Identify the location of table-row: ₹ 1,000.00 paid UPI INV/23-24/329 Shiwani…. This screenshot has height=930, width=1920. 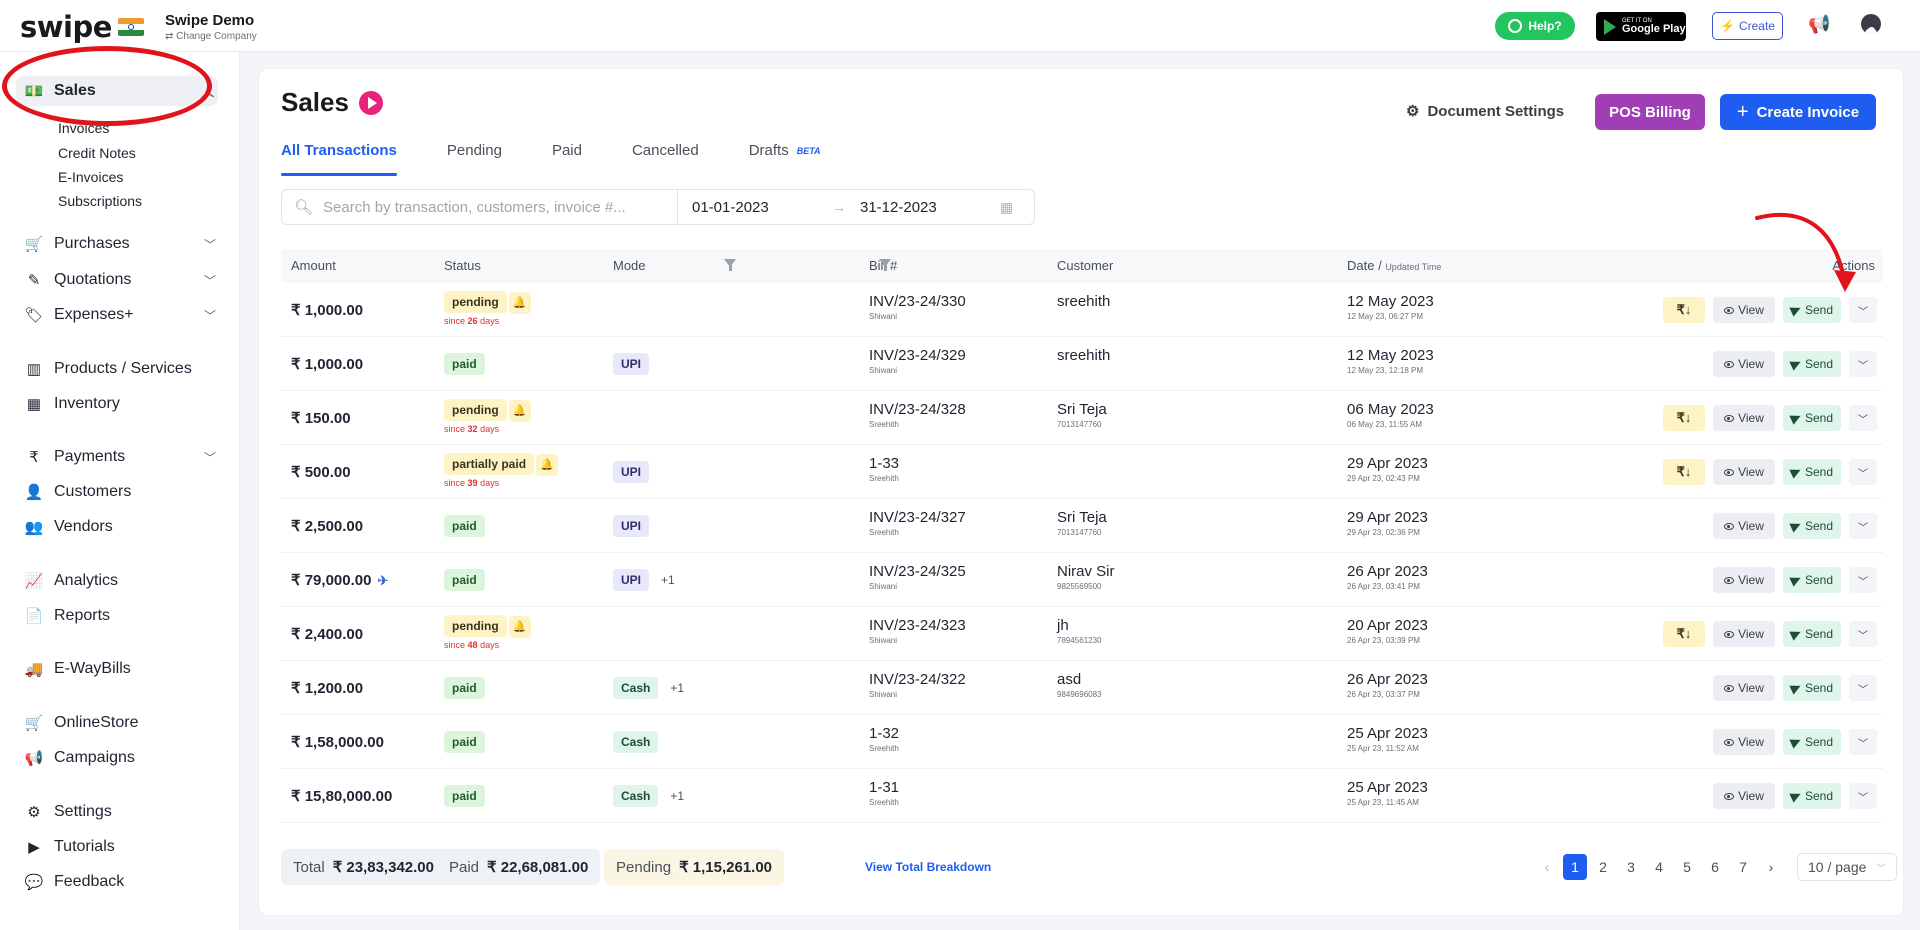
(1082, 364).